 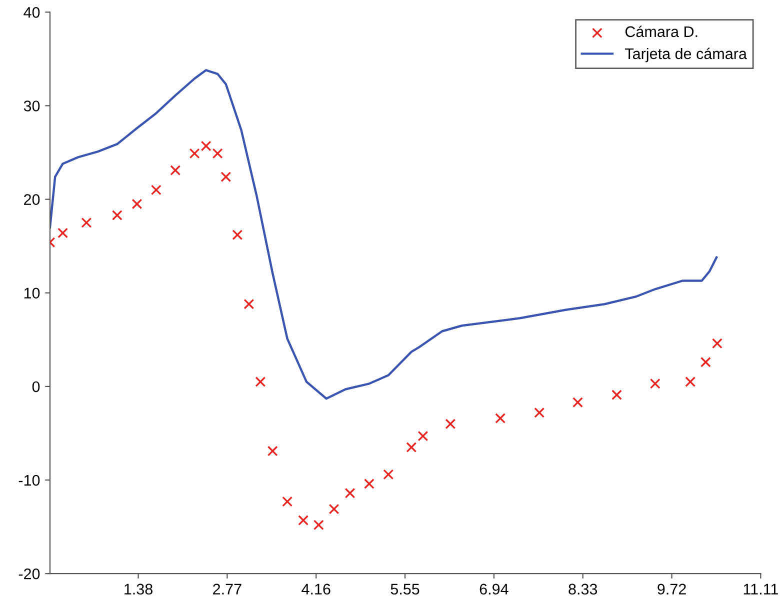 What do you see at coordinates (32, 199) in the screenshot?
I see `y-tick-label: 20` at bounding box center [32, 199].